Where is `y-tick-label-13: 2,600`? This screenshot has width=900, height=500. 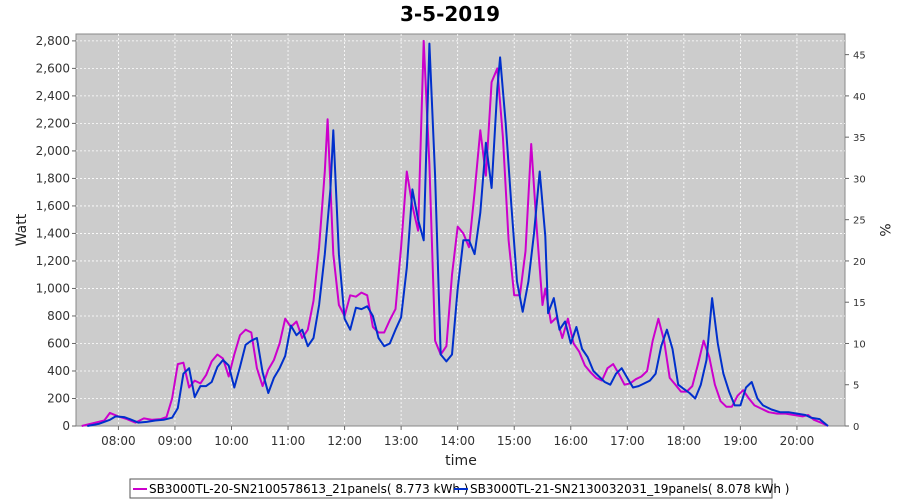 y-tick-label-13: 2,600 is located at coordinates (53, 68).